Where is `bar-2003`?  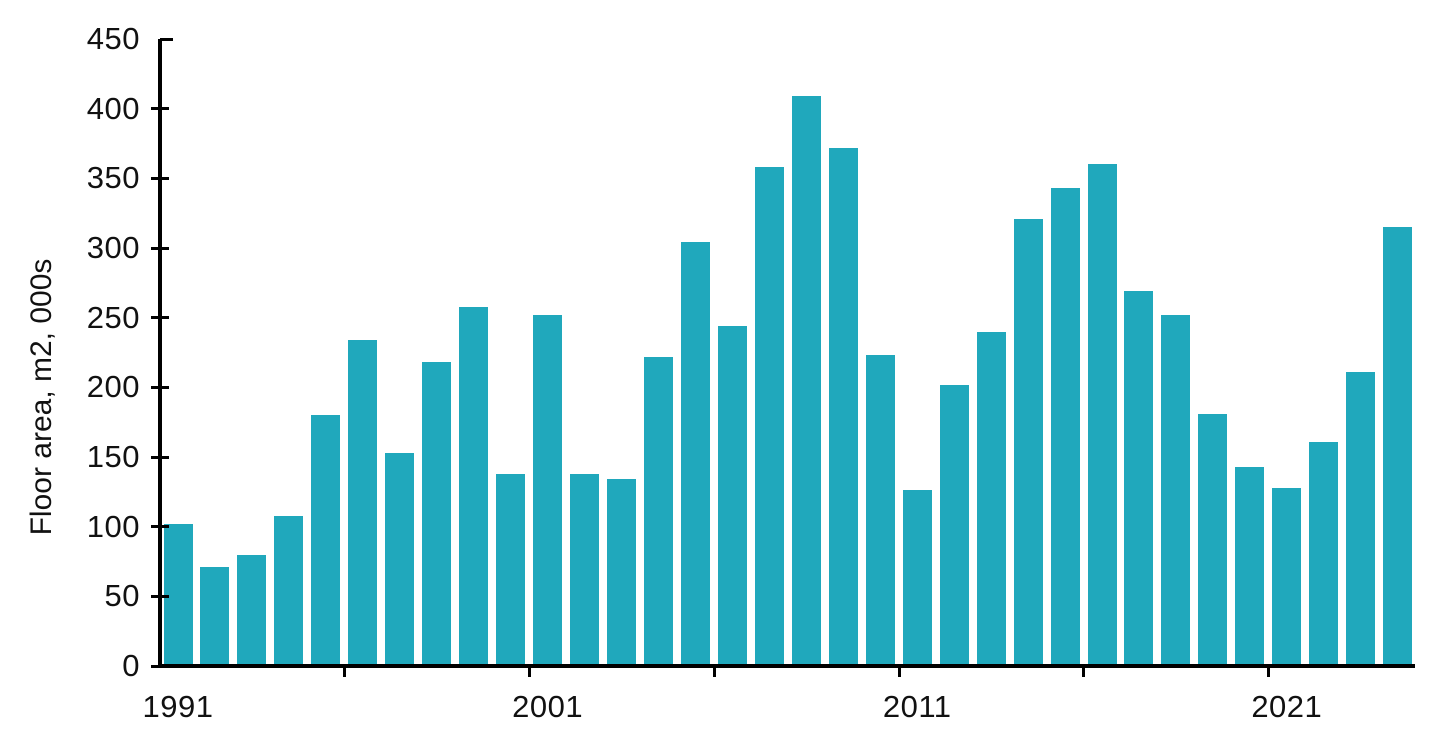 bar-2003 is located at coordinates (622, 572).